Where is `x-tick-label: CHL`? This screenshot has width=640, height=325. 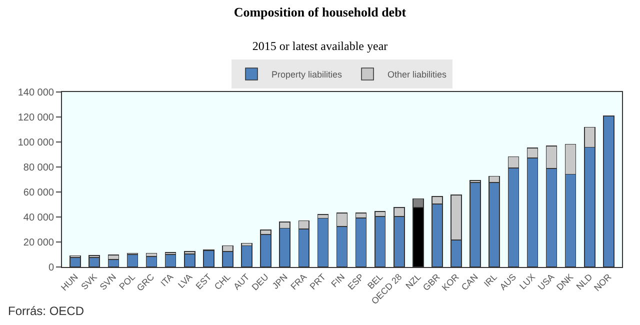
x-tick-label: CHL is located at coordinates (222, 282).